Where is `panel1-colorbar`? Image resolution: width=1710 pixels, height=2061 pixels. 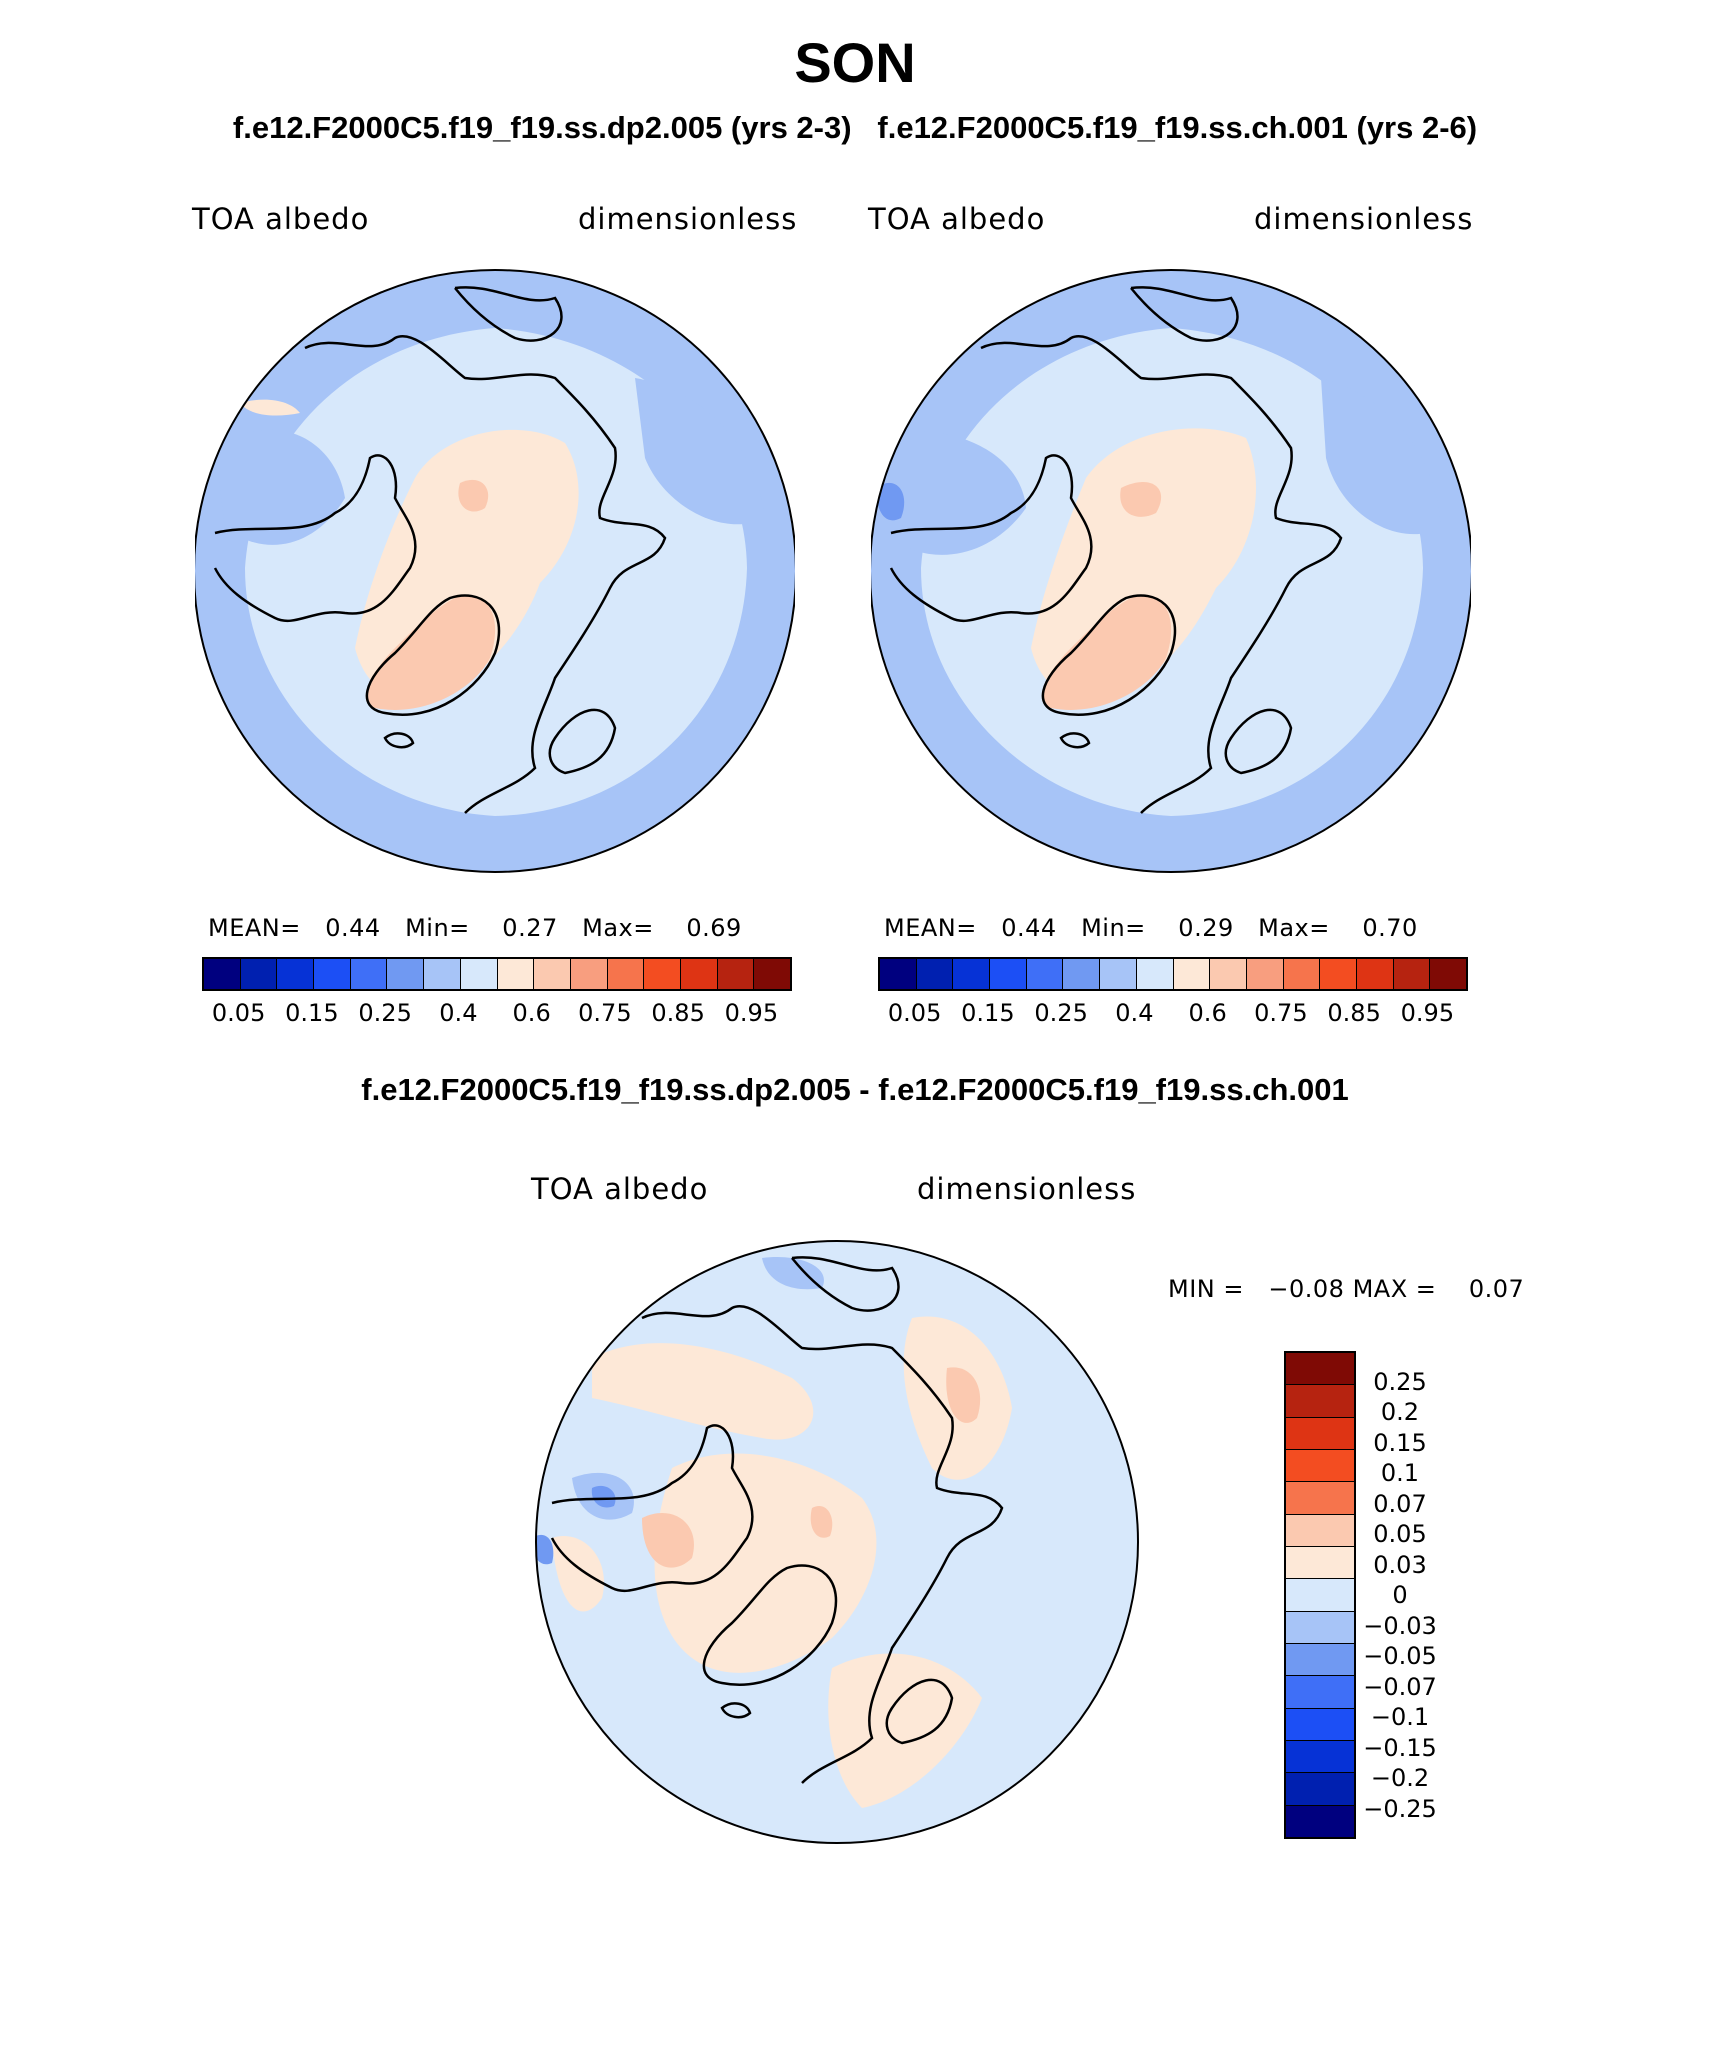
panel1-colorbar is located at coordinates (497, 974).